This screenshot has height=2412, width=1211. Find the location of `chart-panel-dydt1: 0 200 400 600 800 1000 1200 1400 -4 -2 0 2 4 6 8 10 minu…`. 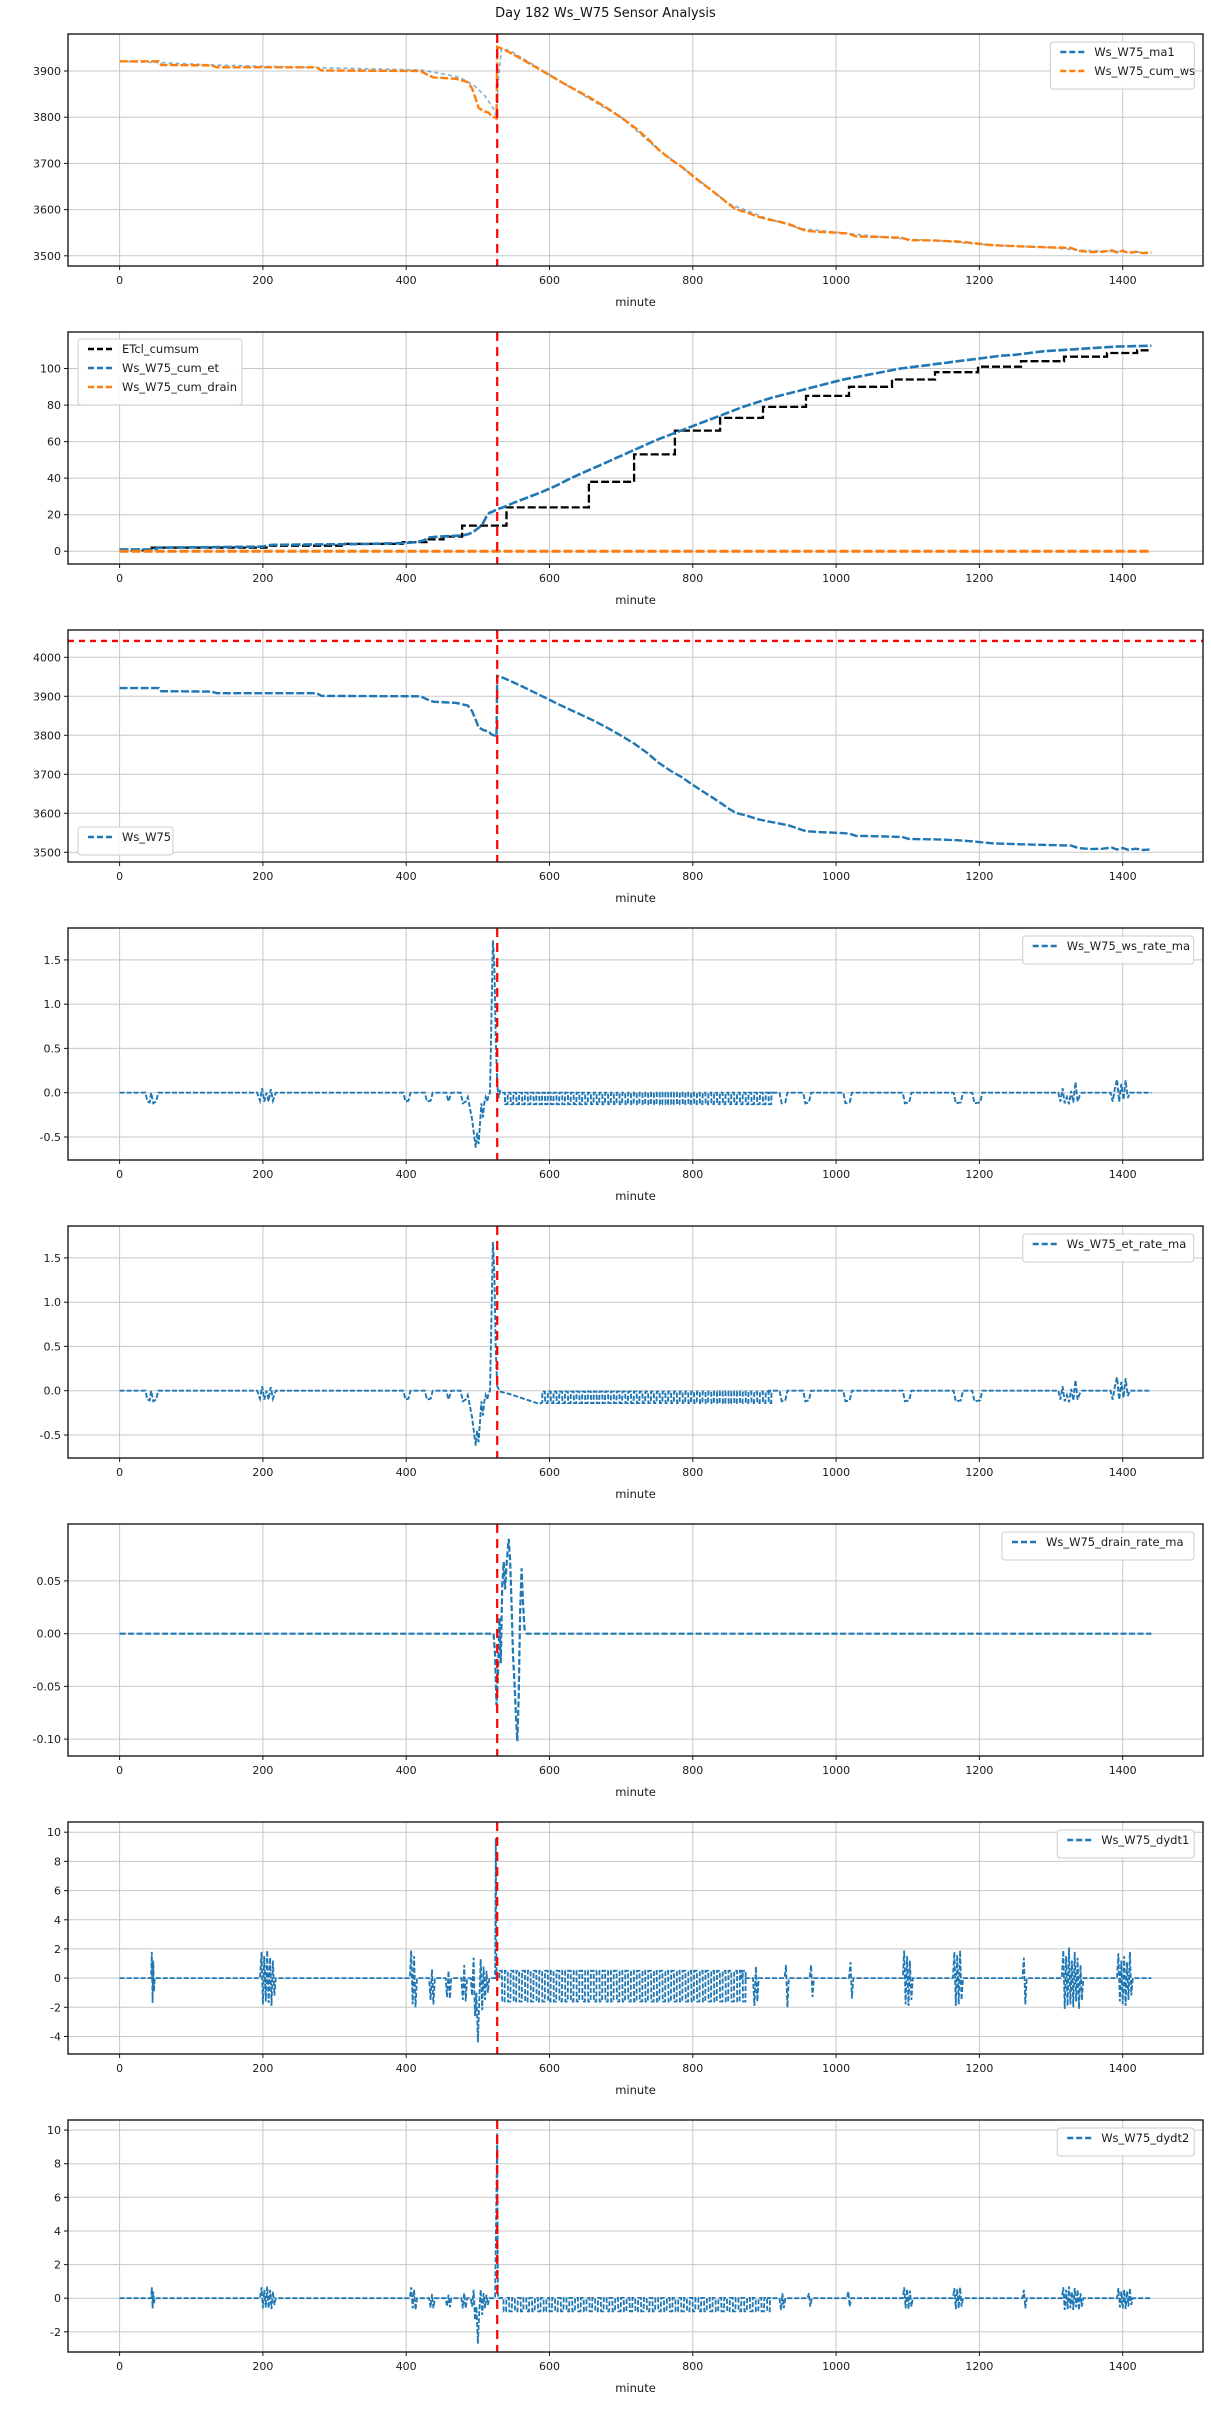

chart-panel-dydt1: 0 200 400 600 800 1000 1200 1400 -4 -2 0 2 4 6 8 10 minu… is located at coordinates (605, 1965).